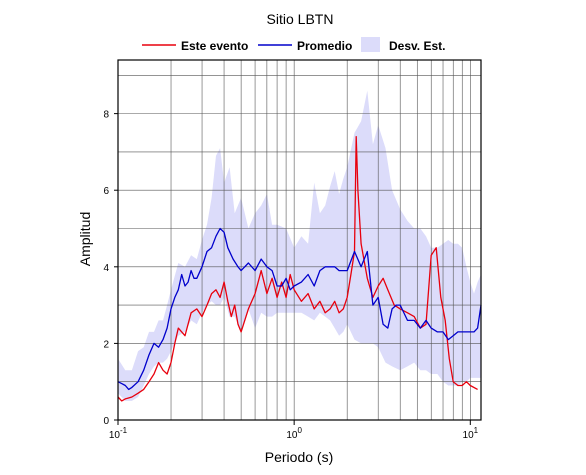 The height and width of the screenshot is (475, 586). I want to click on y-tick-label: 0, so click(106, 421).